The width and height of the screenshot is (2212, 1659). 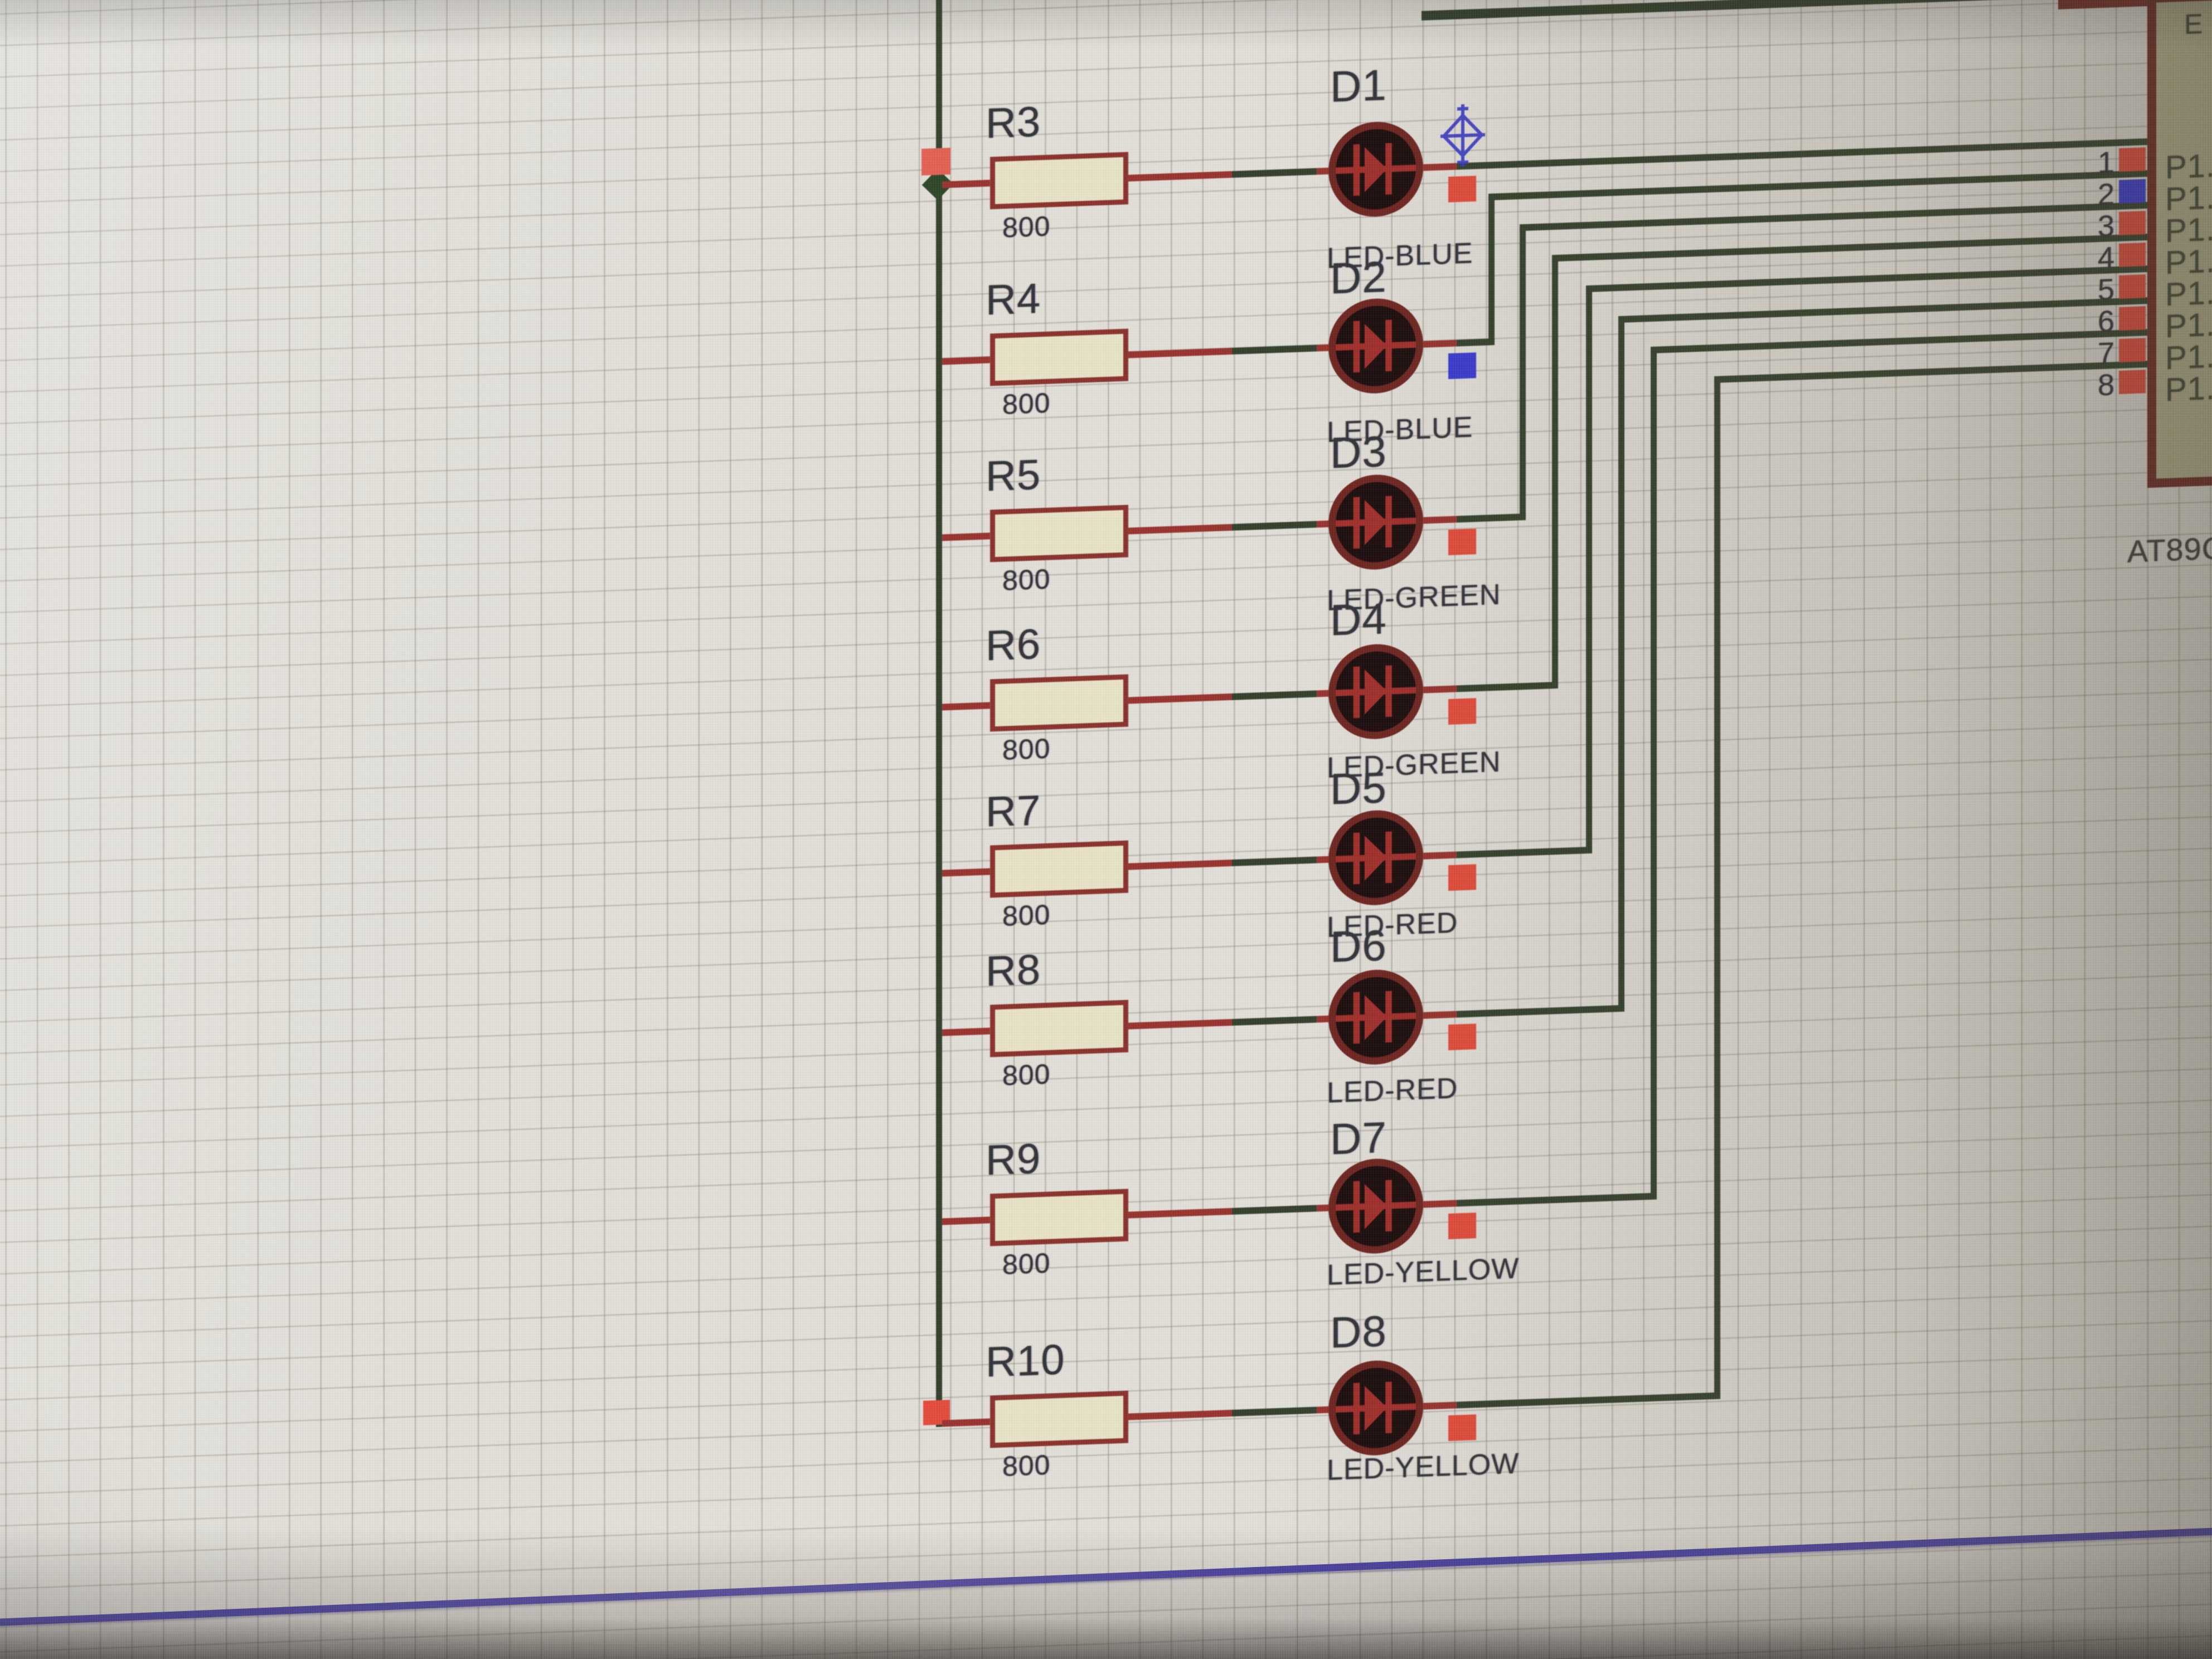 What do you see at coordinates (1359, 277) in the screenshot?
I see `led-name-label: D2` at bounding box center [1359, 277].